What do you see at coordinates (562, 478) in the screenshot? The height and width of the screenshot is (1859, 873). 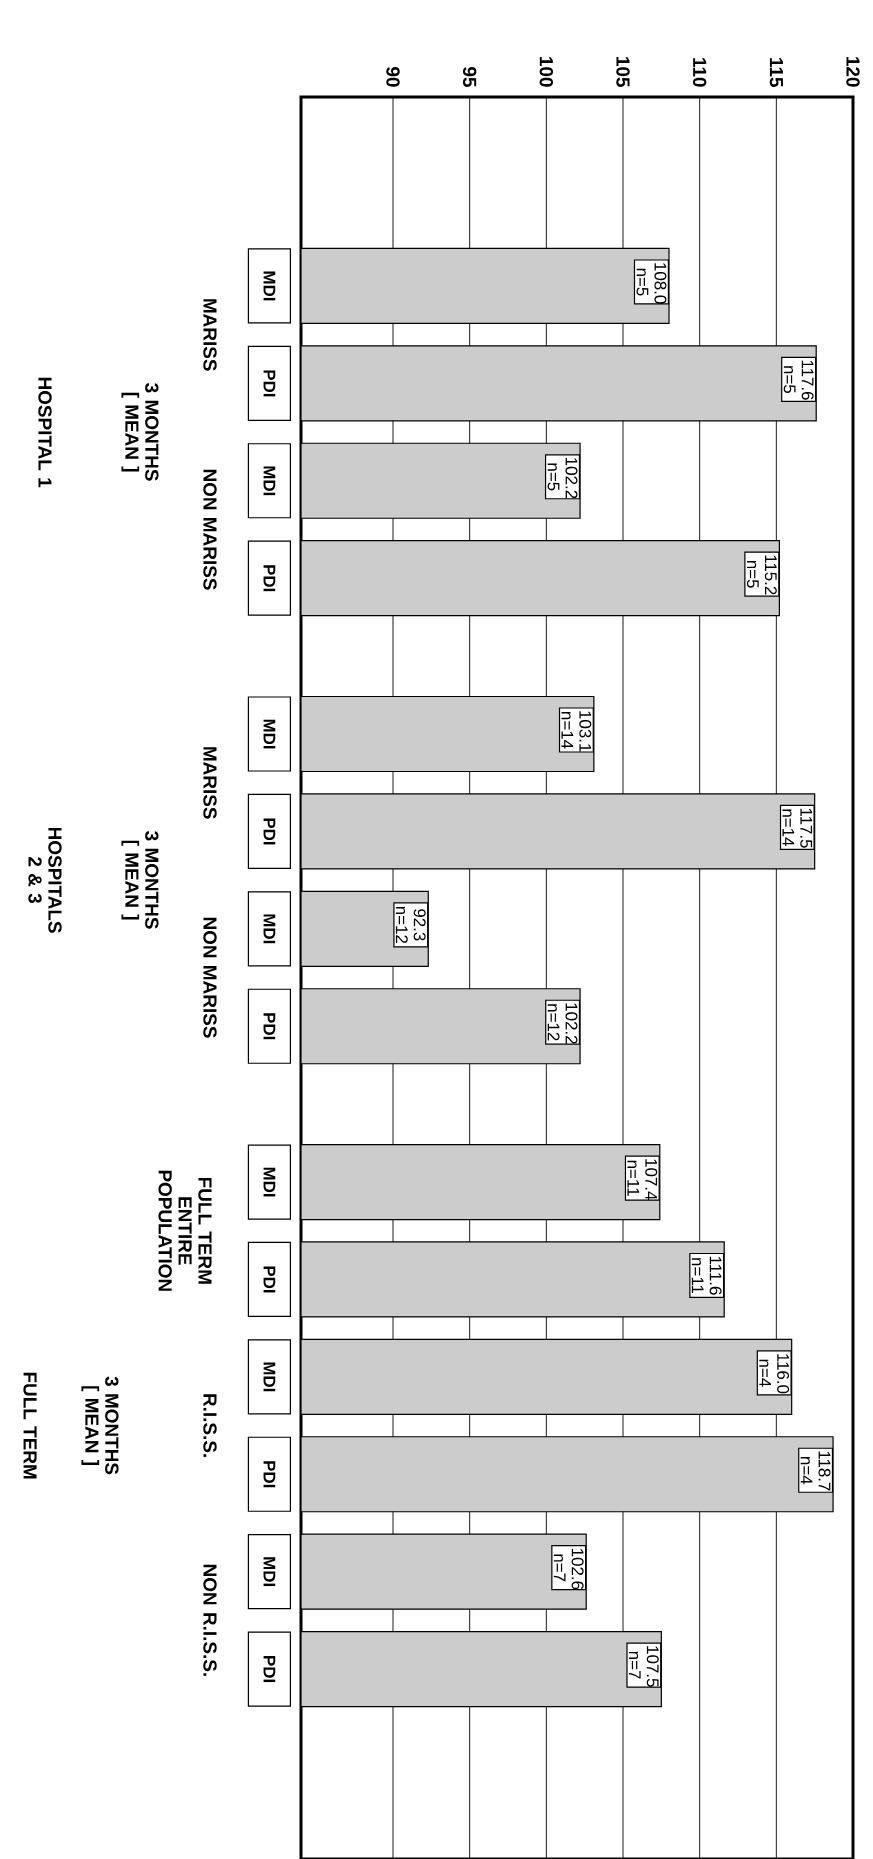 I see `data-label: 102.2 n=5` at bounding box center [562, 478].